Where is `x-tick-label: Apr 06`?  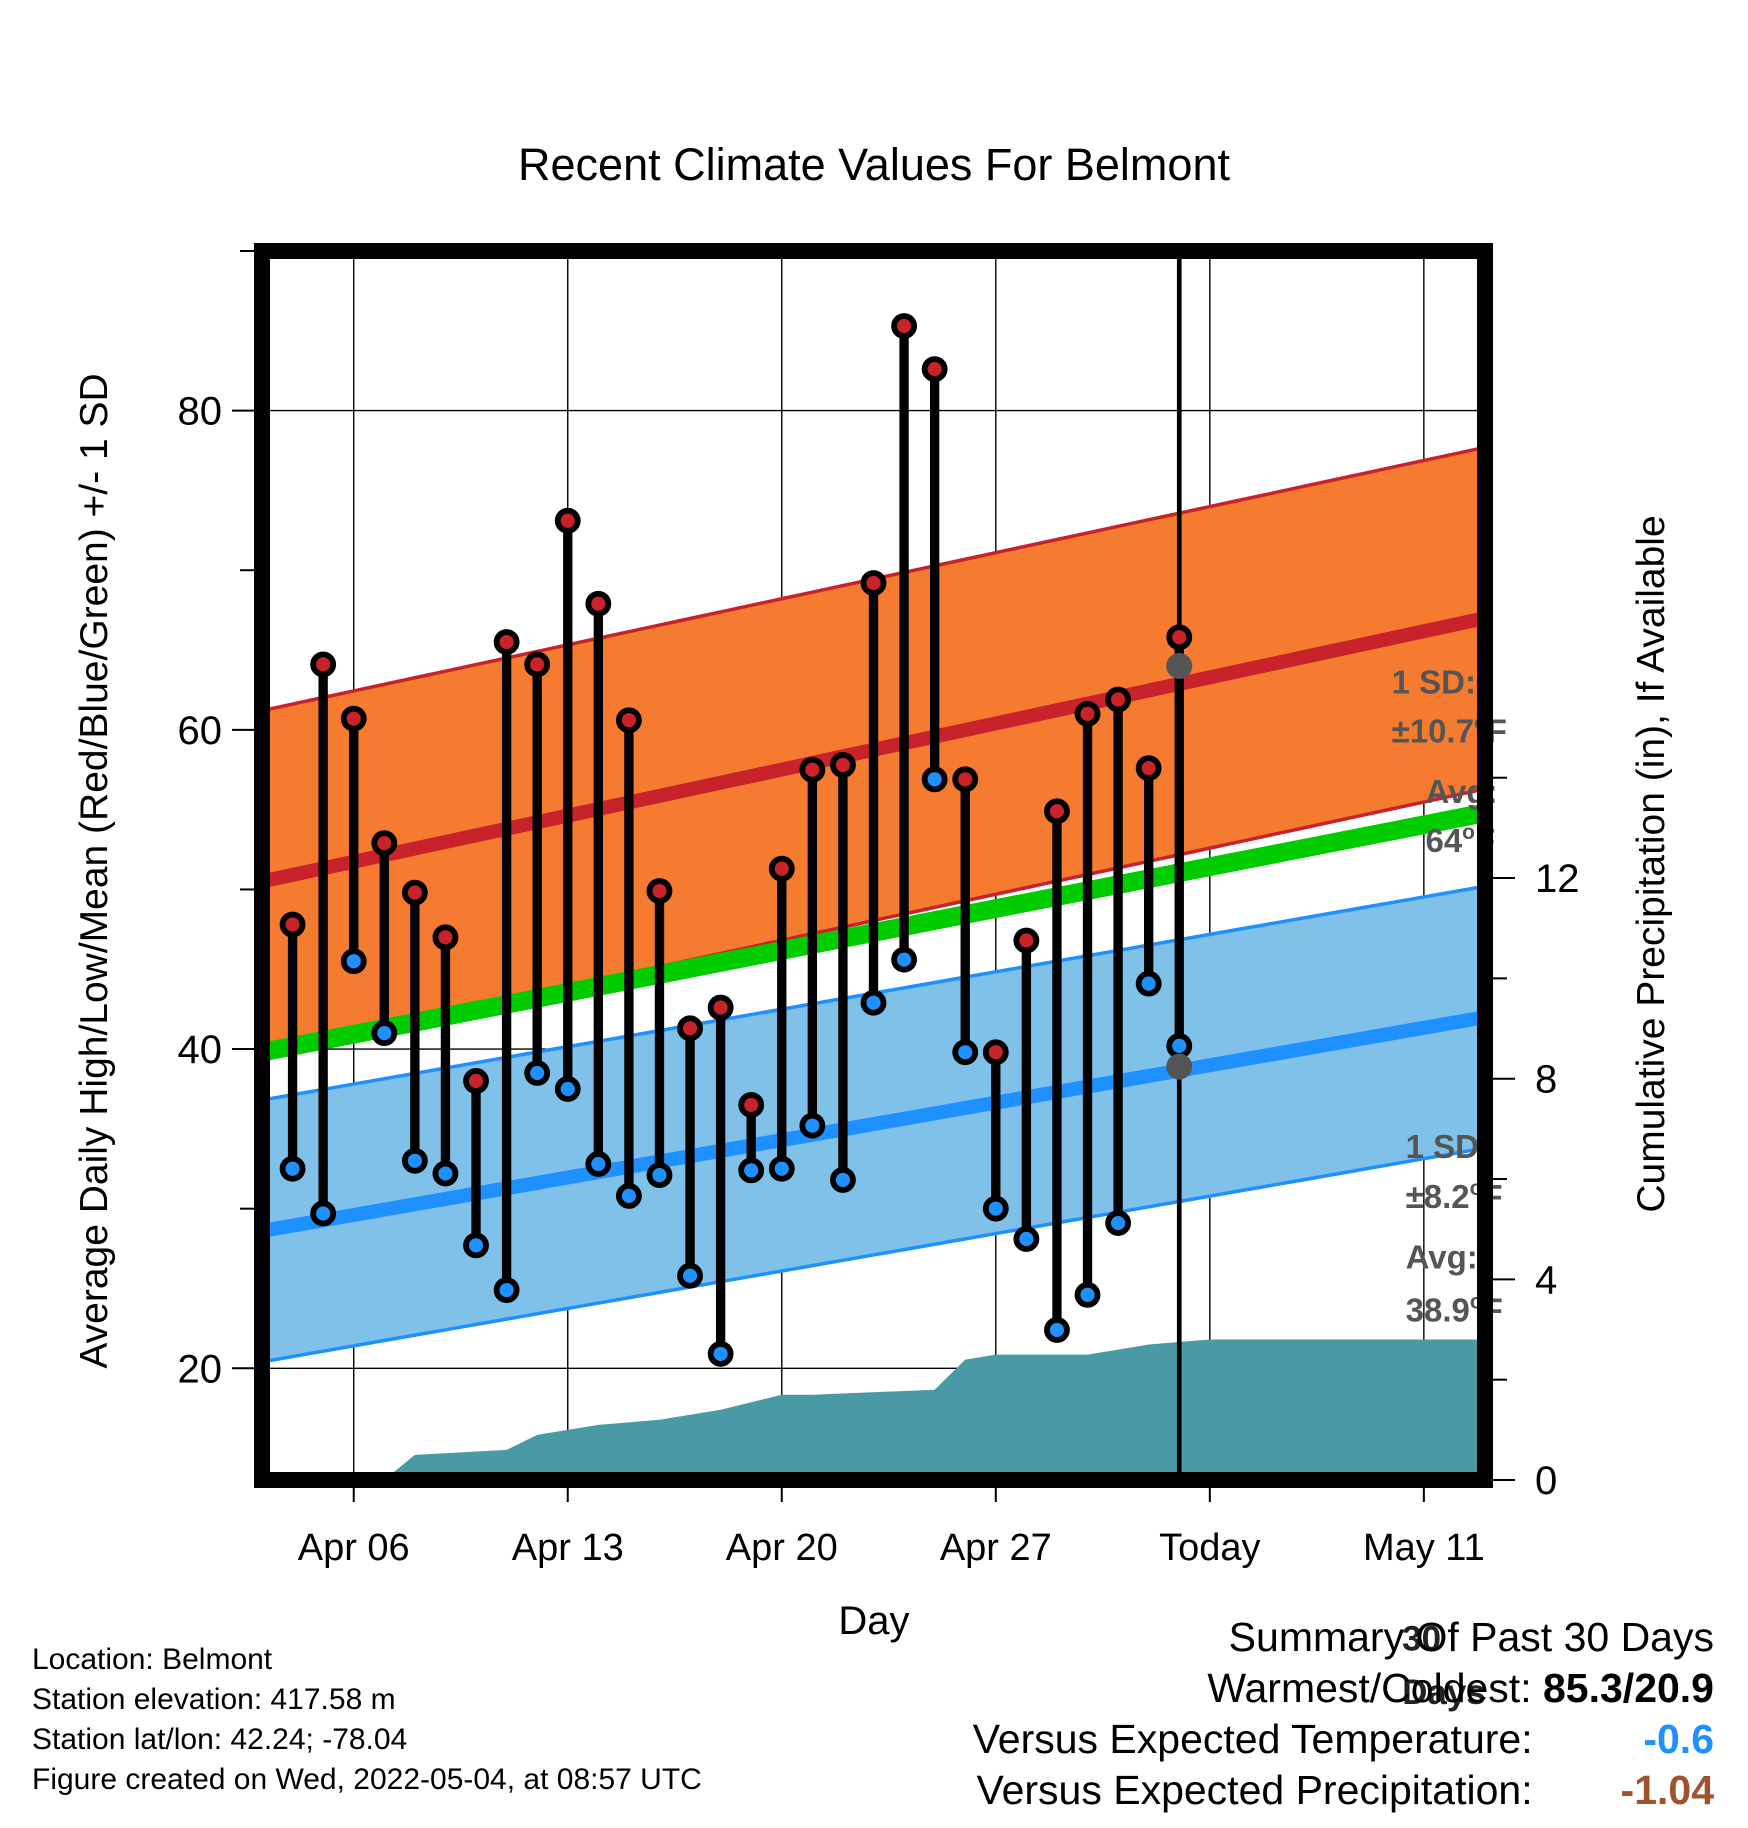
x-tick-label: Apr 06 is located at coordinates (354, 1548).